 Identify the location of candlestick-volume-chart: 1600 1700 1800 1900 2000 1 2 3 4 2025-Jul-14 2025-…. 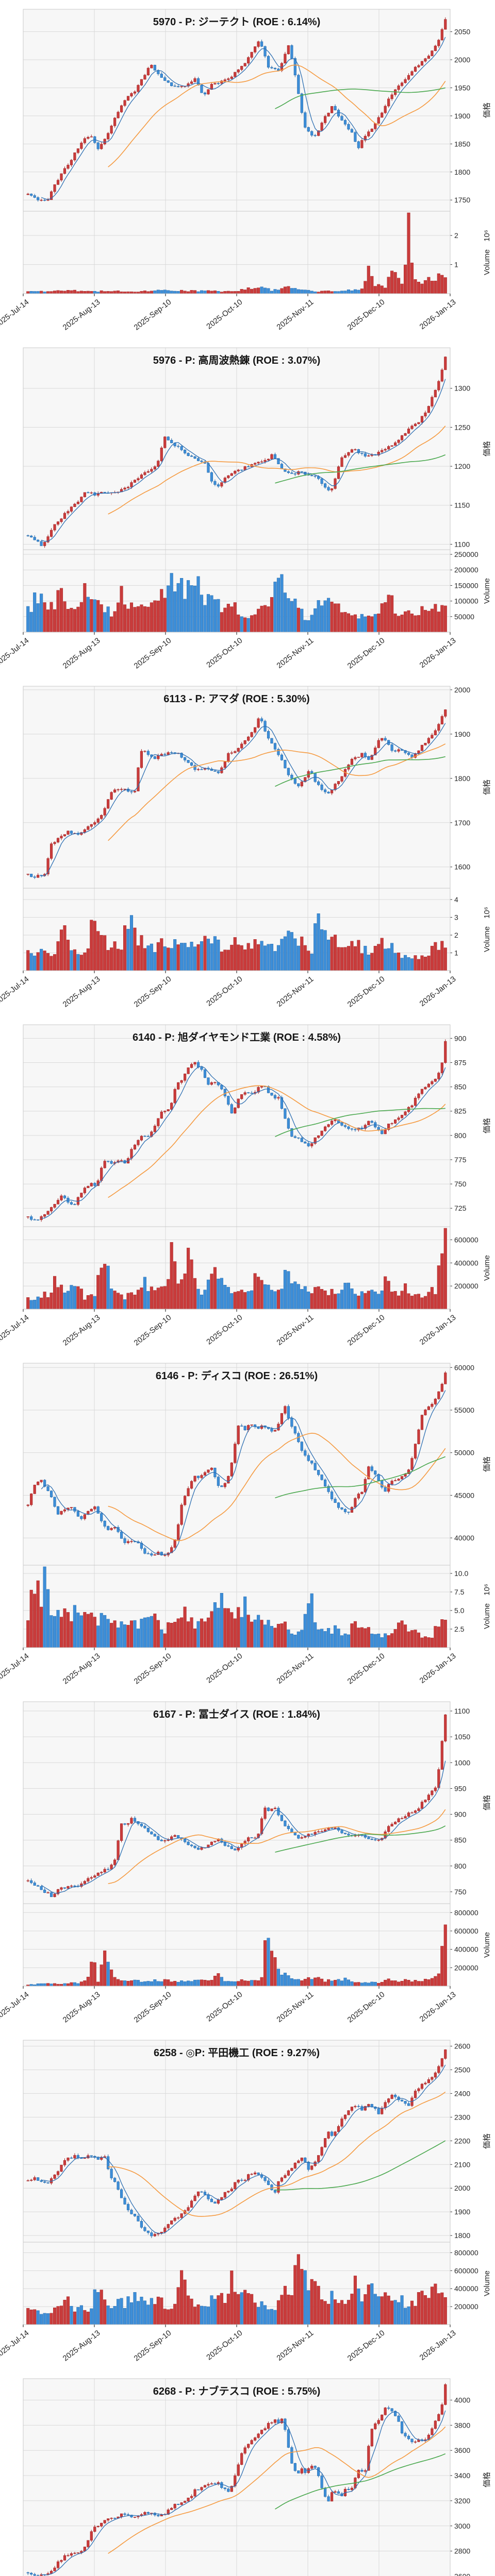
(245, 847).